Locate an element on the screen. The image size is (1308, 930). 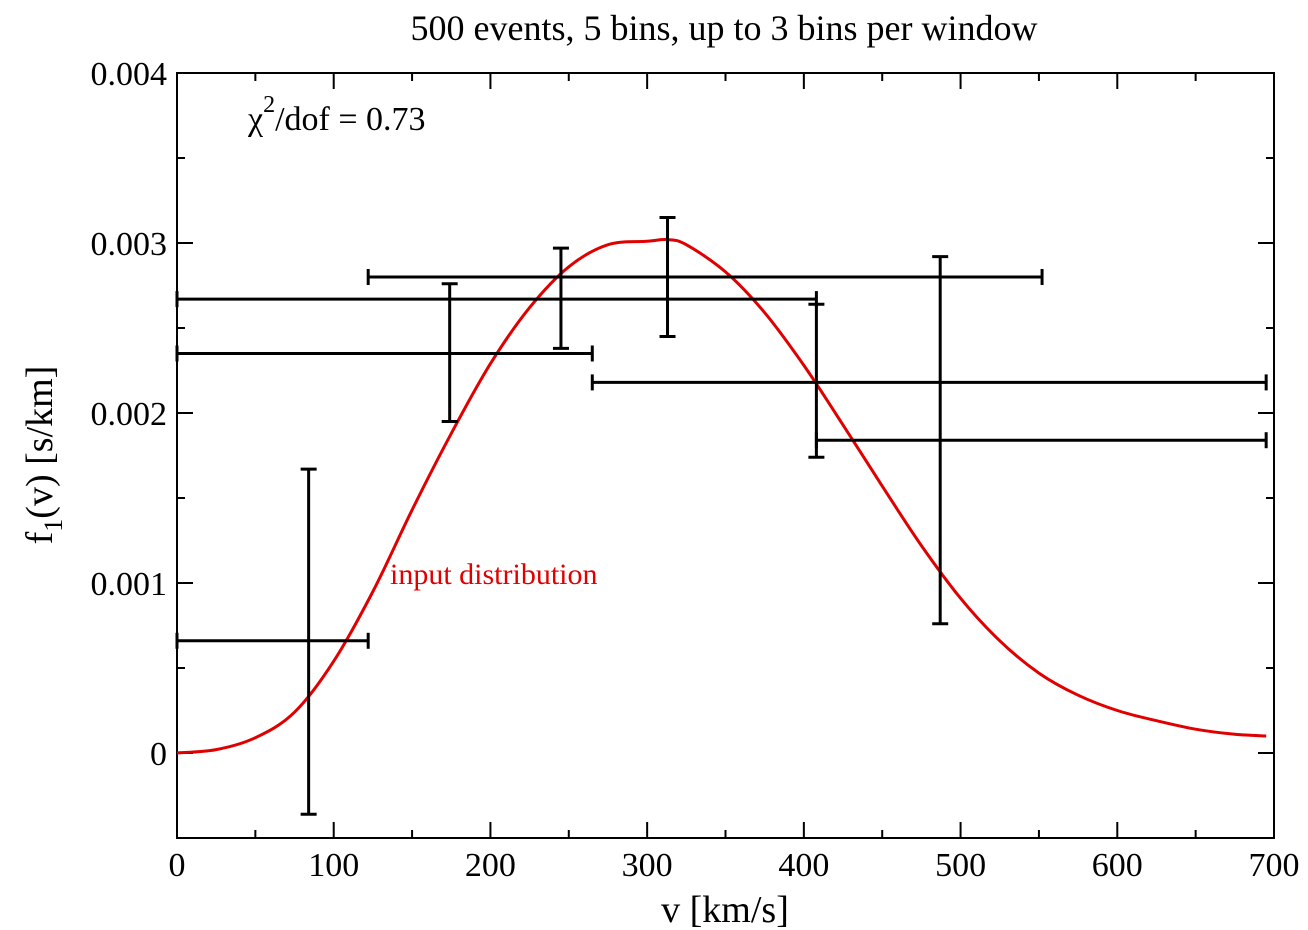
y-tick-label: 0 is located at coordinates (158, 754).